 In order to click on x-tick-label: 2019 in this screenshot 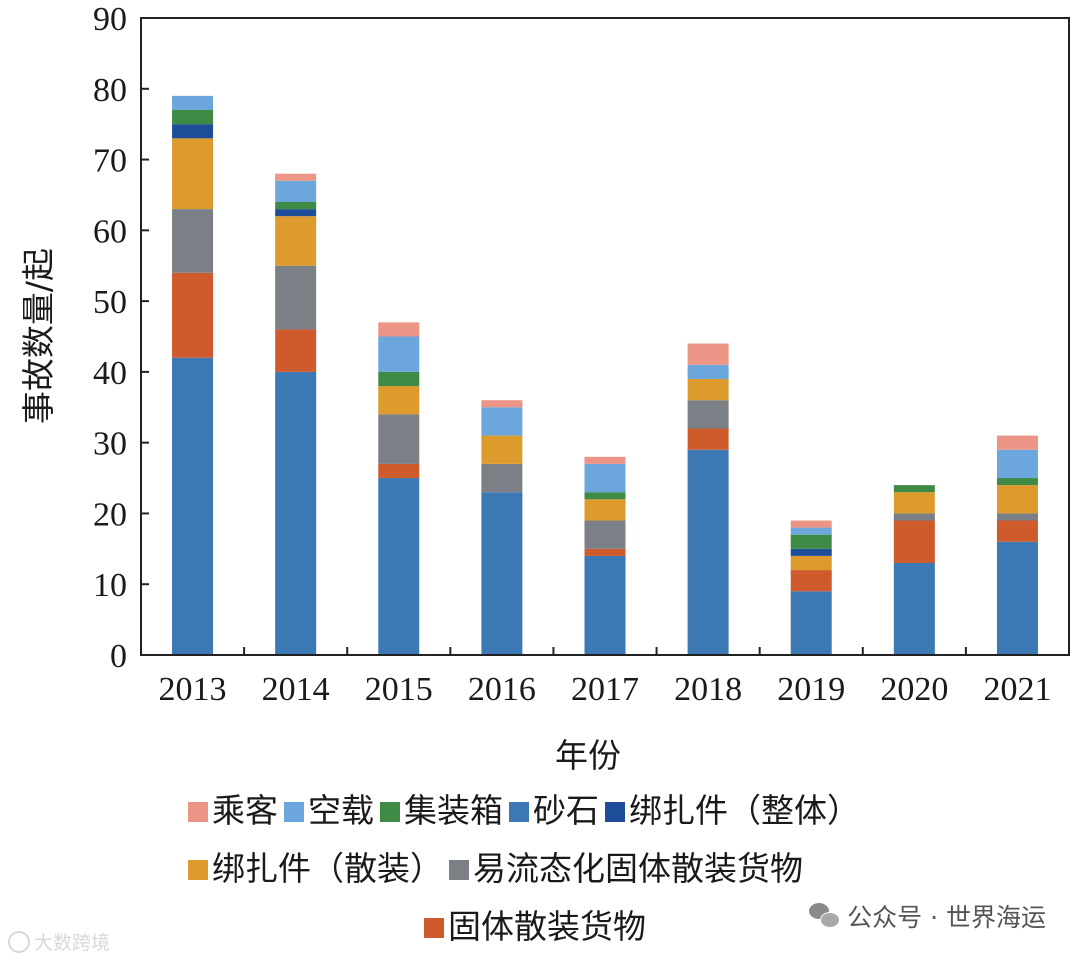, I will do `click(811, 689)`.